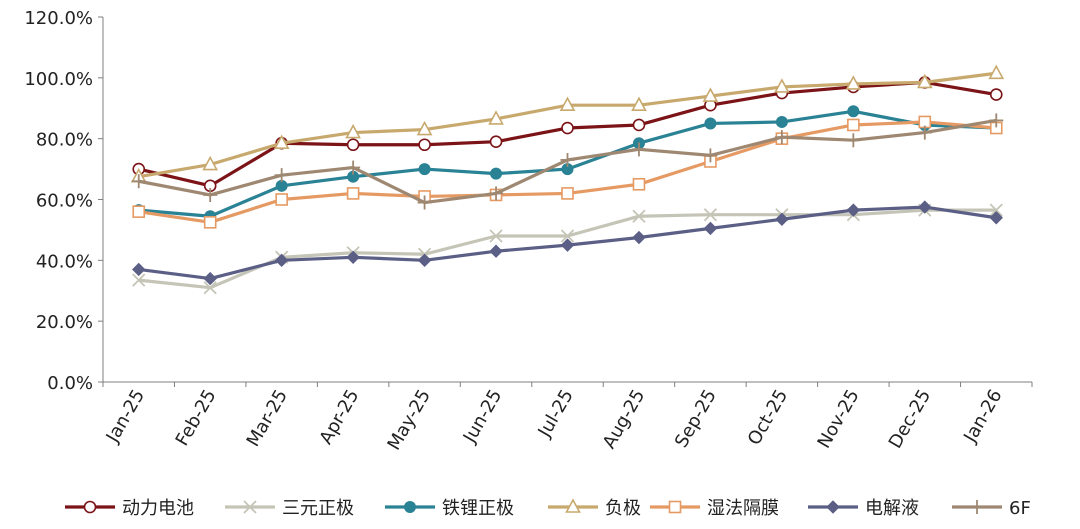 The height and width of the screenshot is (529, 1080). Describe the element at coordinates (838, 419) in the screenshot. I see `x-tick-label: Nov-25` at that location.